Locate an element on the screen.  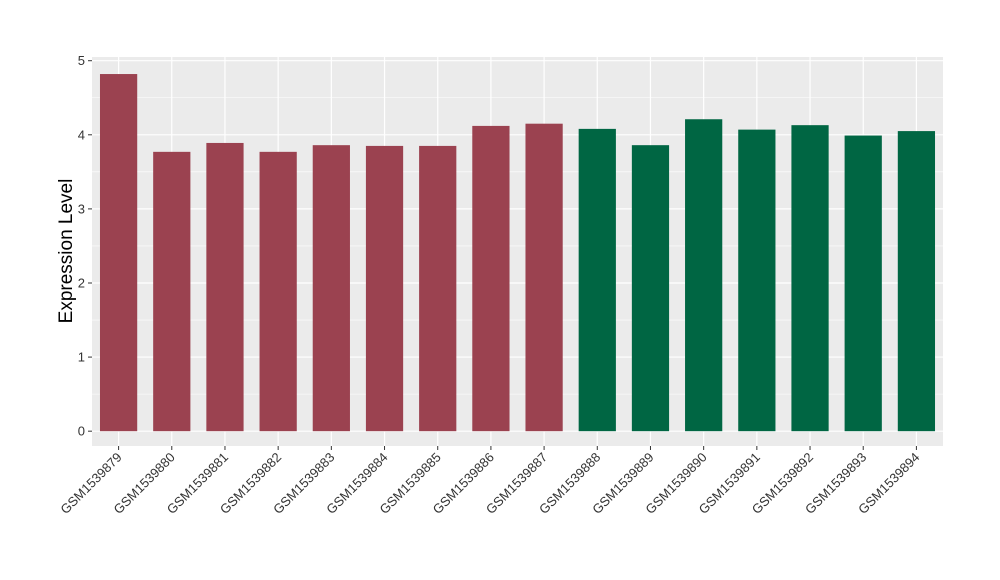
bar-GSM1539881 is located at coordinates (225, 287).